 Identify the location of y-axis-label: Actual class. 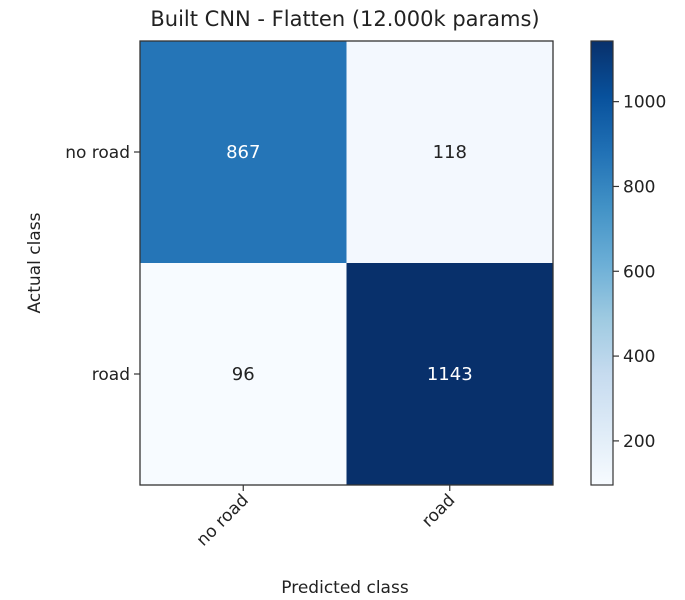
(35, 262).